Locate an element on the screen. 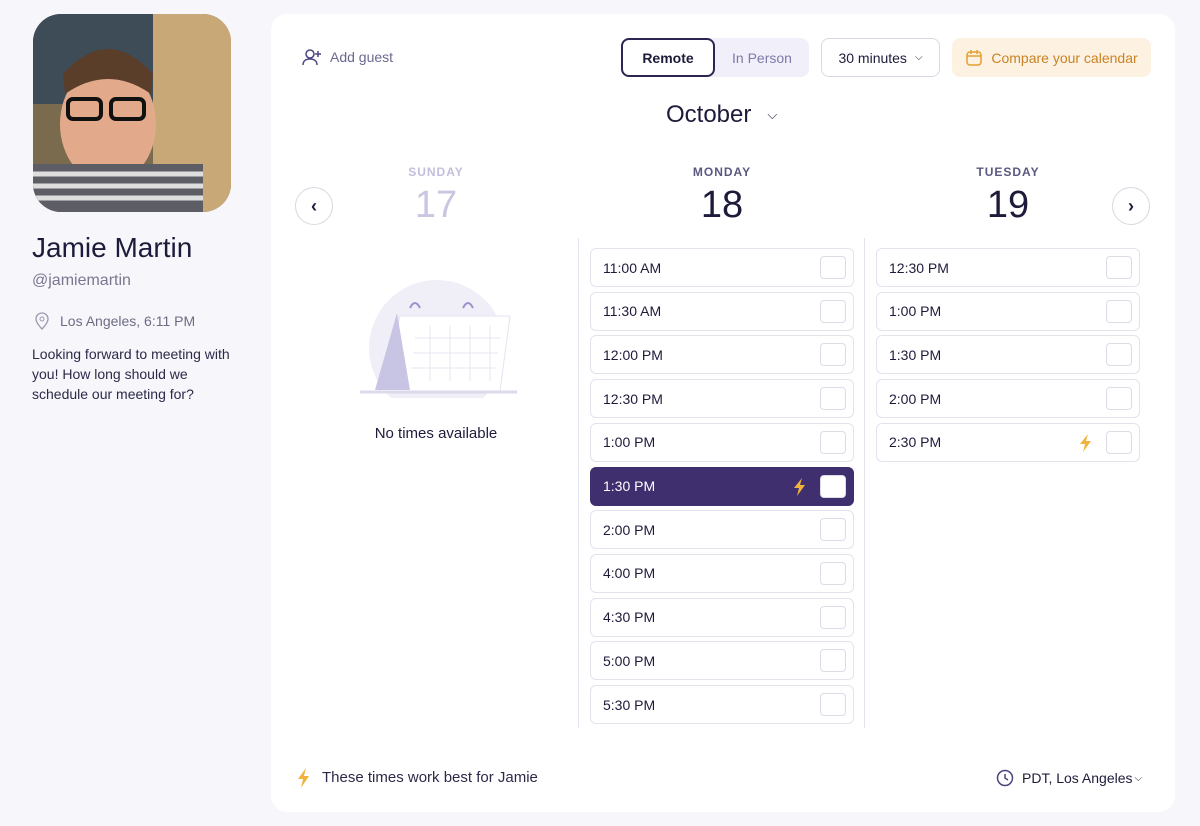 This screenshot has height=826, width=1200. compare-label: Compare your calendar is located at coordinates (1064, 57).